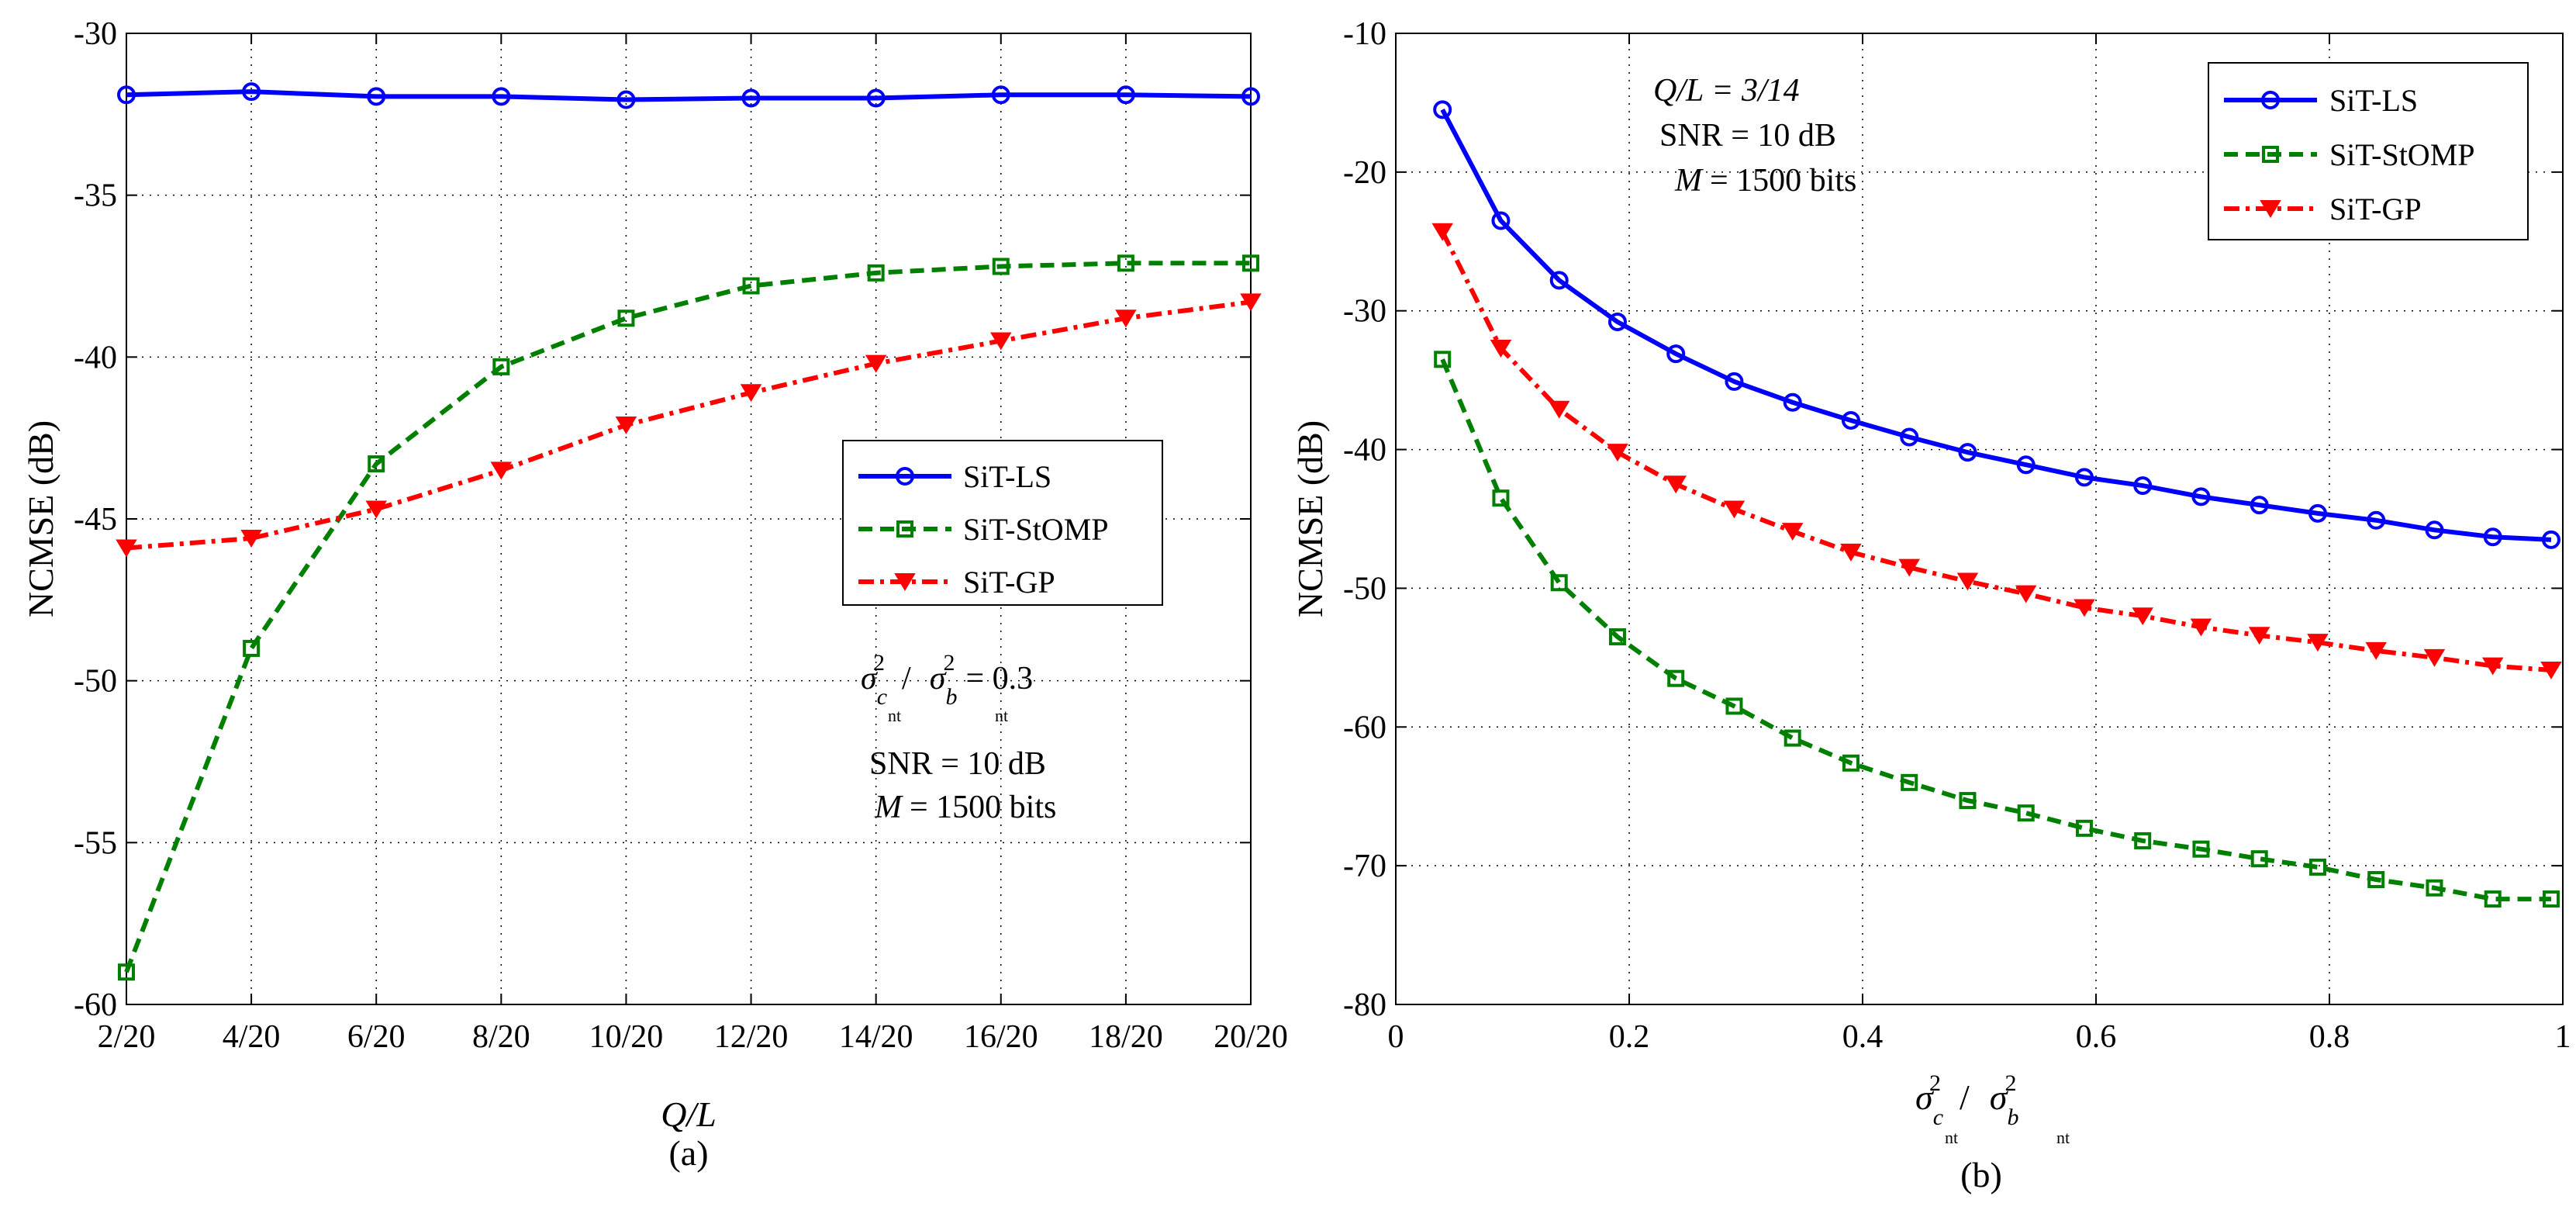  Describe the element at coordinates (2097, 1037) in the screenshot. I see `x-tick-label: 0.6` at that location.